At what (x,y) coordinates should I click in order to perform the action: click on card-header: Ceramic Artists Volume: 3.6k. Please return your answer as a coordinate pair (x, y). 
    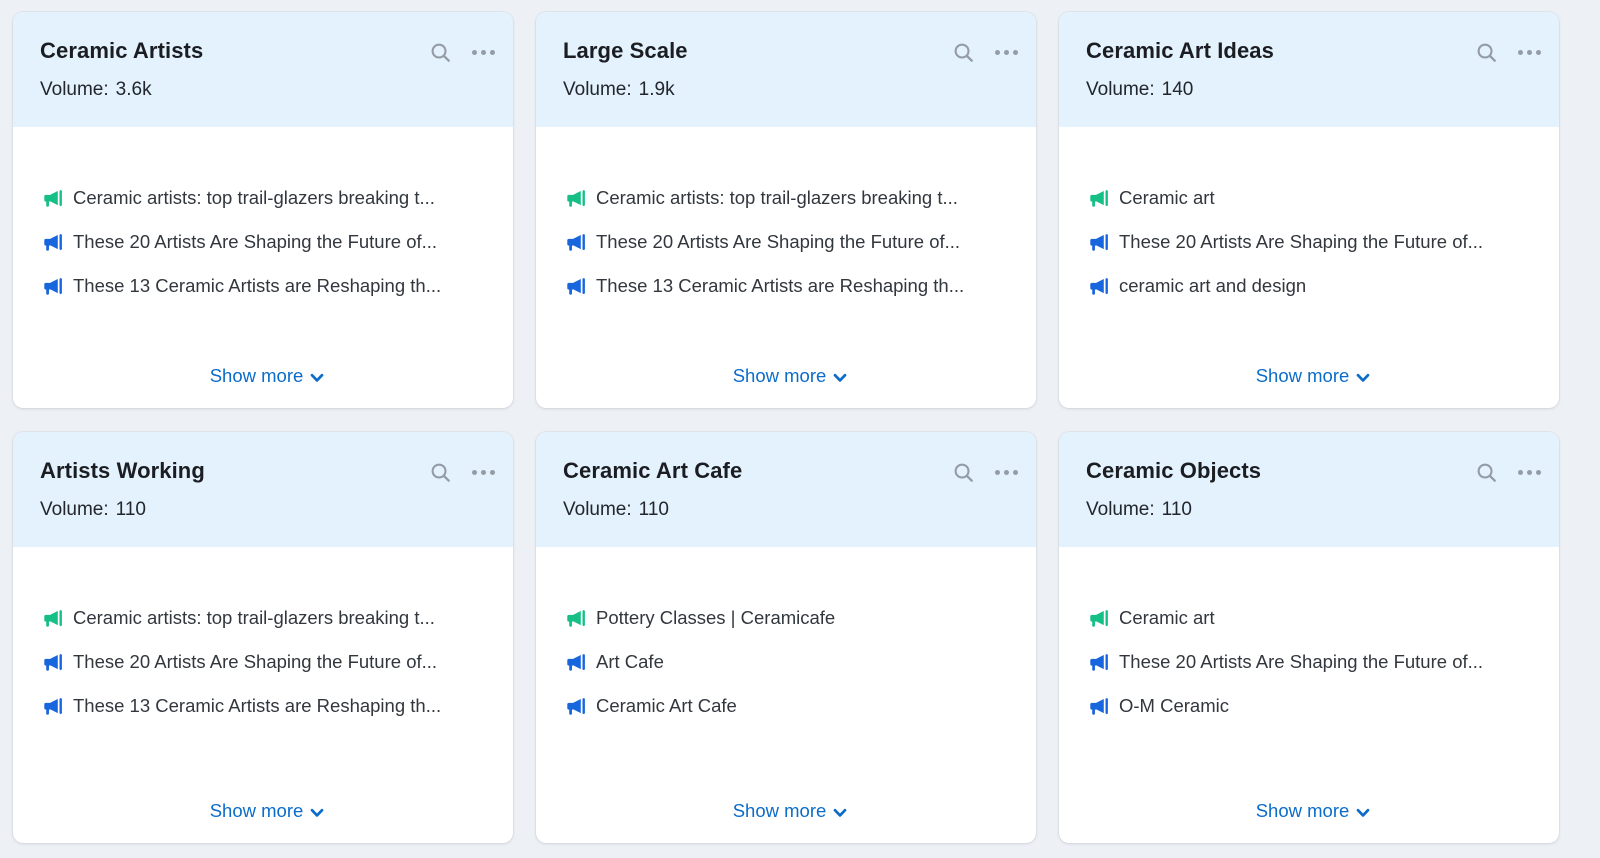
    Looking at the image, I should click on (263, 69).